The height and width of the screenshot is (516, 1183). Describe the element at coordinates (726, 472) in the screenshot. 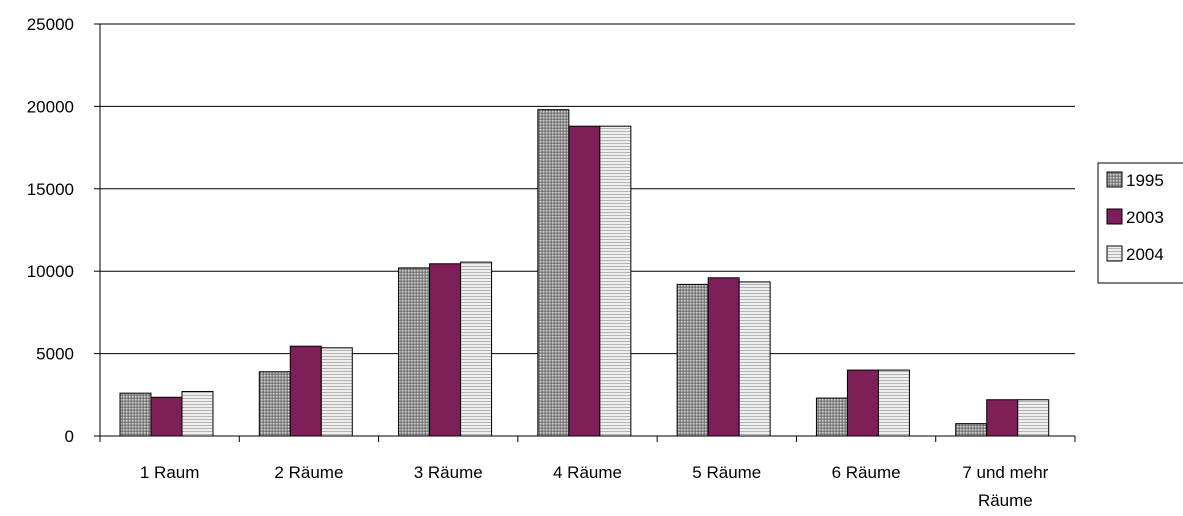

I see `x-tick-label: 5 Räume` at that location.